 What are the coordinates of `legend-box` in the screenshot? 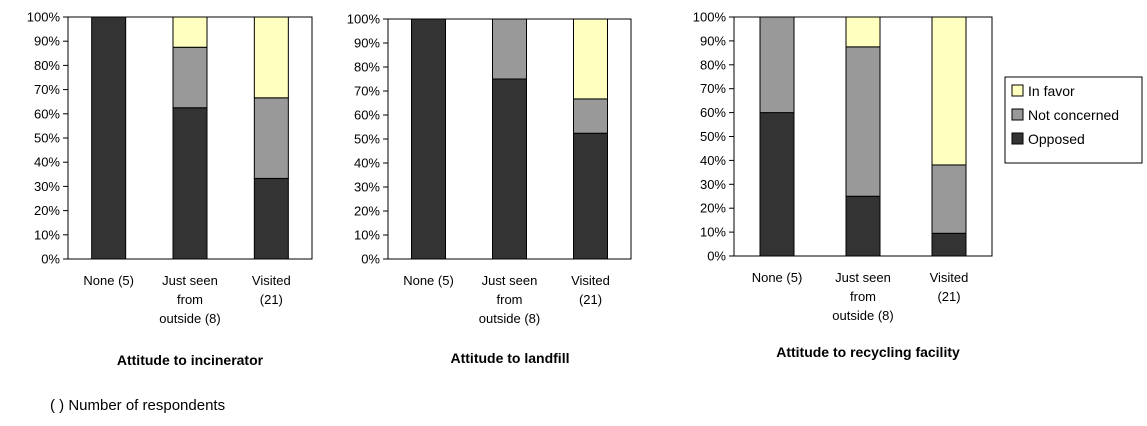 It's located at (1073, 120).